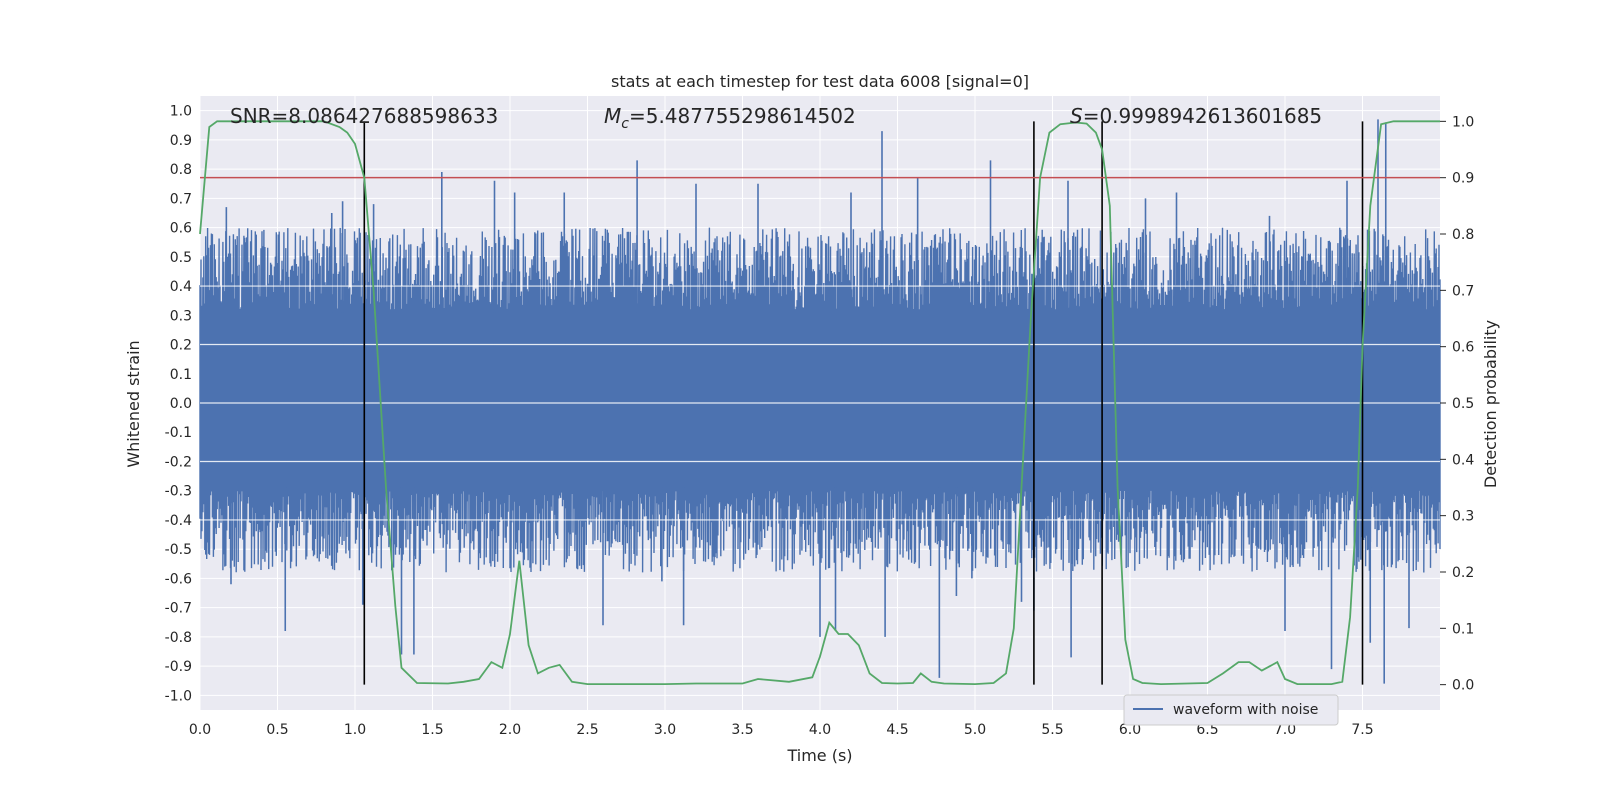 This screenshot has height=800, width=1600. What do you see at coordinates (510, 730) in the screenshot?
I see `x-tick-label: 2.0` at bounding box center [510, 730].